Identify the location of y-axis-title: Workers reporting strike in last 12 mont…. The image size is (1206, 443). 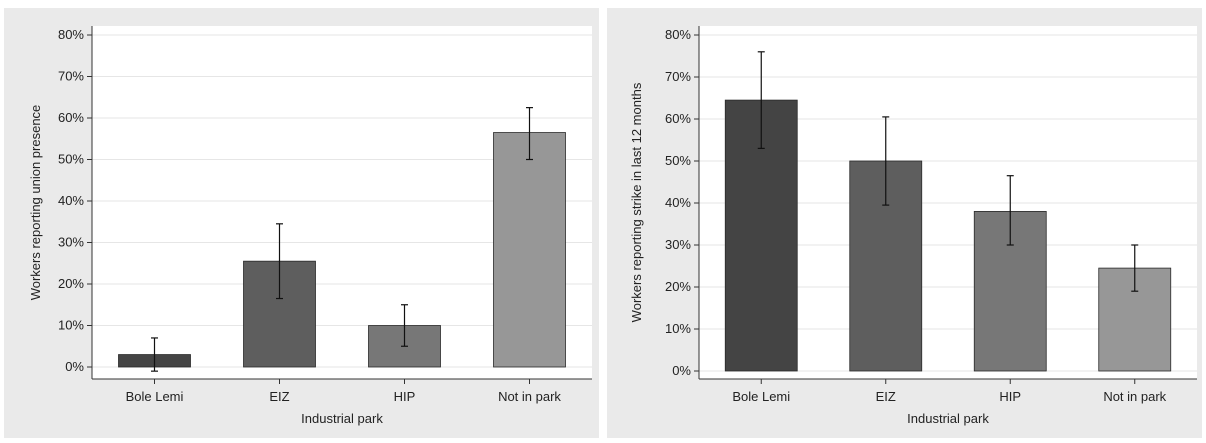
(636, 202).